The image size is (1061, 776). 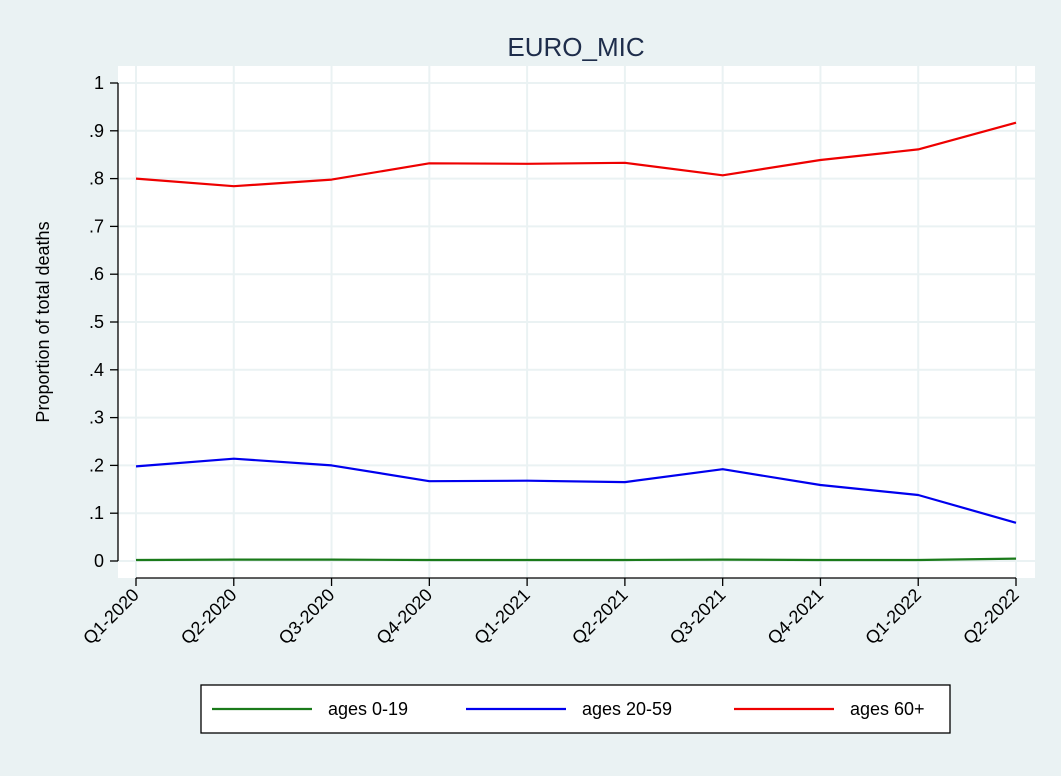 What do you see at coordinates (575, 47) in the screenshot?
I see `chart-title: EURO_MIC` at bounding box center [575, 47].